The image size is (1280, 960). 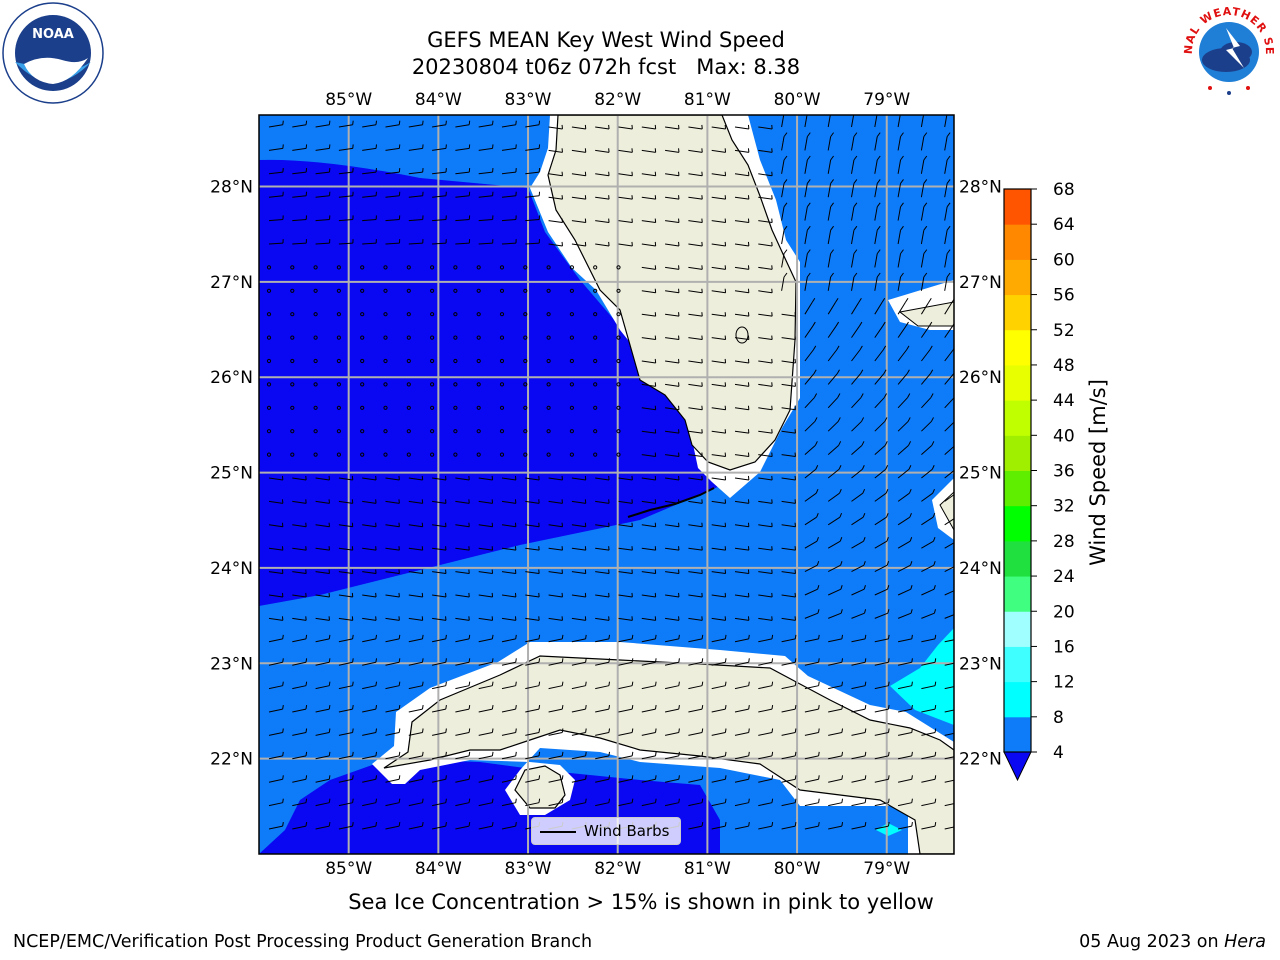 What do you see at coordinates (558, 832) in the screenshot?
I see `legend-line-swatch` at bounding box center [558, 832].